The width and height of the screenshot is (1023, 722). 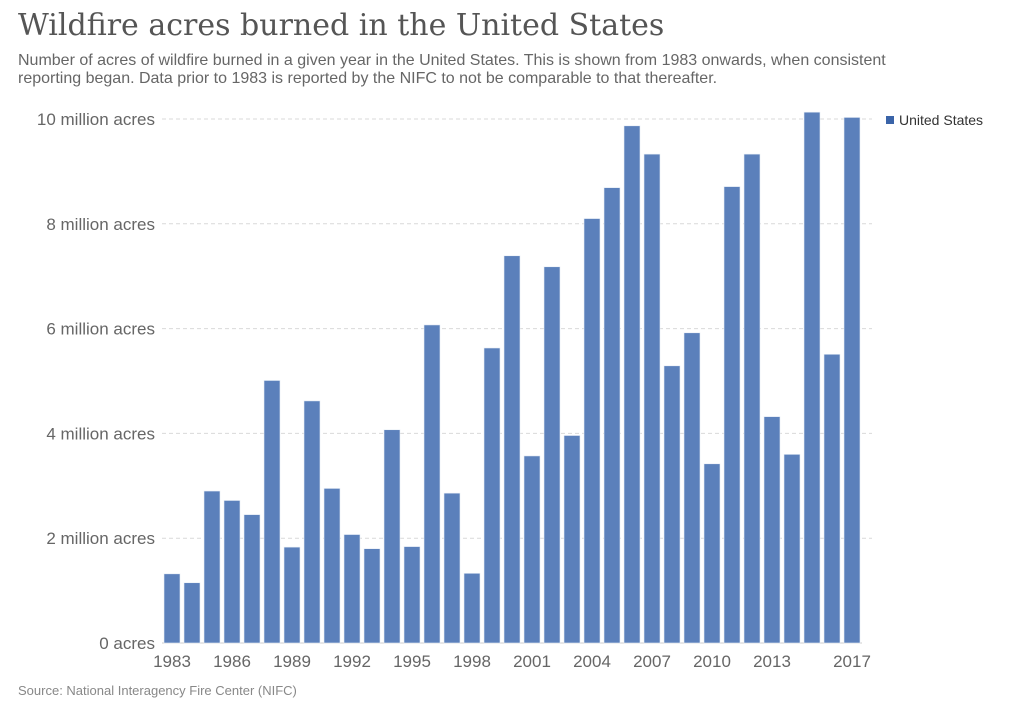 I want to click on bar-2016, so click(x=832, y=498).